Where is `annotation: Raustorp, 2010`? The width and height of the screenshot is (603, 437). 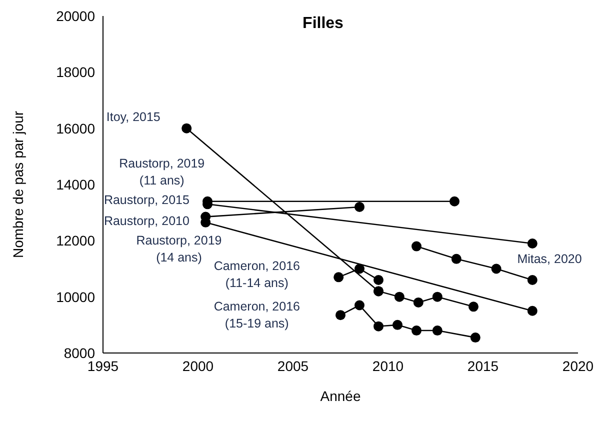 annotation: Raustorp, 2010 is located at coordinates (147, 221).